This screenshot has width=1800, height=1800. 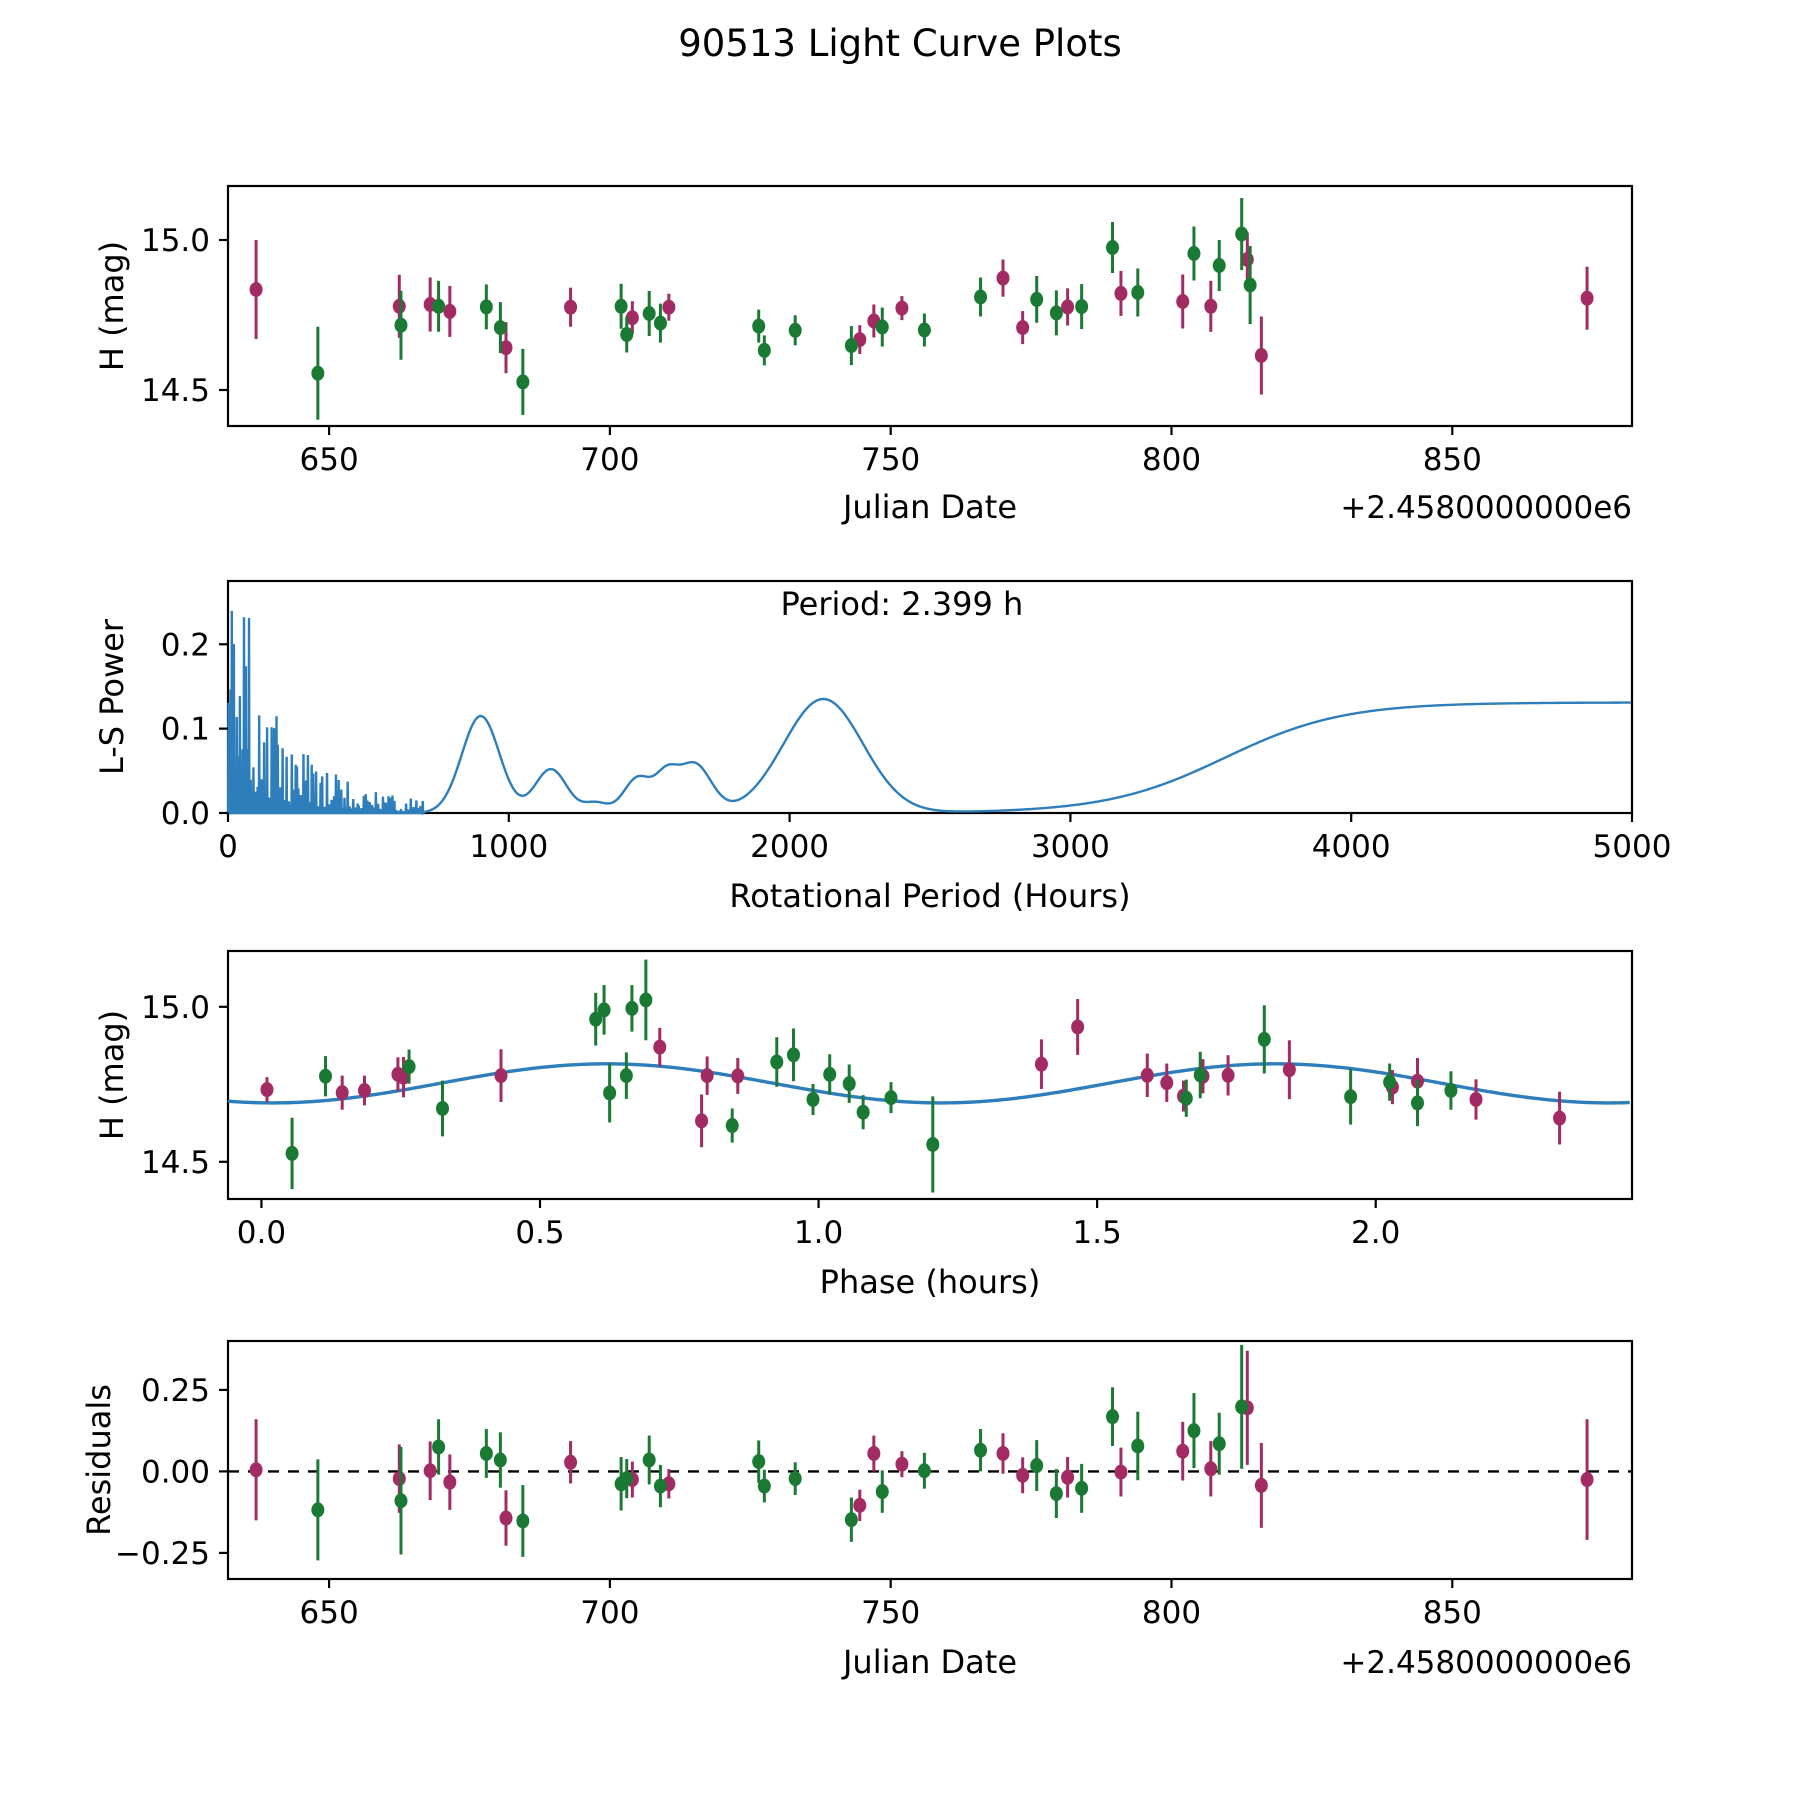 I want to click on period-annotation: Period: 2.399 h, so click(x=902, y=604).